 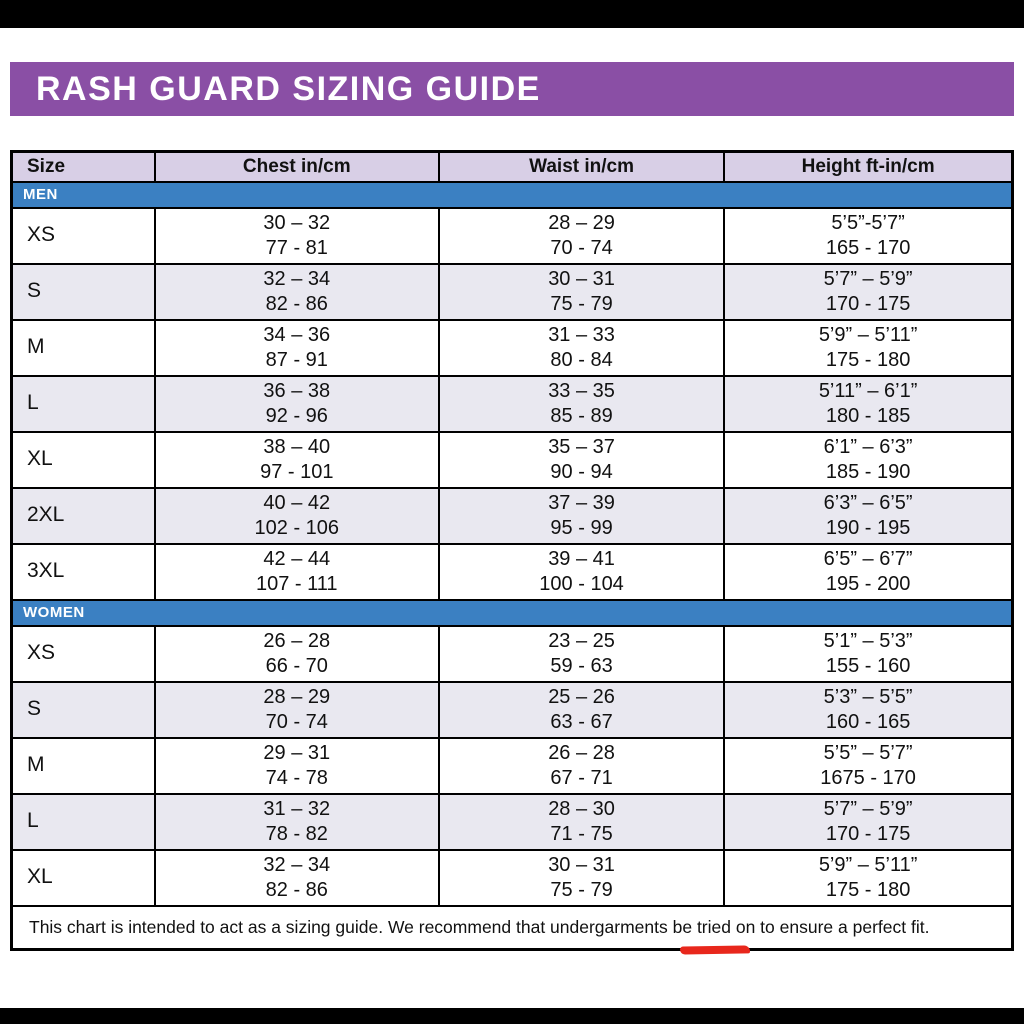 What do you see at coordinates (868, 653) in the screenshot?
I see `height-cell: 5’1” – 5’3” 155 - 160` at bounding box center [868, 653].